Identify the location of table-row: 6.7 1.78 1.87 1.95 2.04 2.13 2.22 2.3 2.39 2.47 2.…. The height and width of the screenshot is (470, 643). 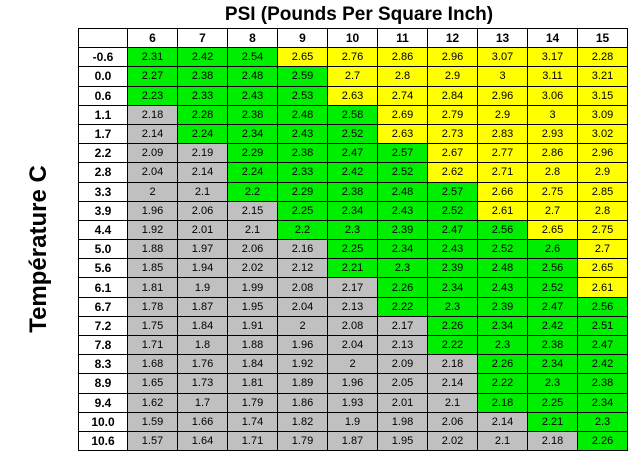
(353, 306).